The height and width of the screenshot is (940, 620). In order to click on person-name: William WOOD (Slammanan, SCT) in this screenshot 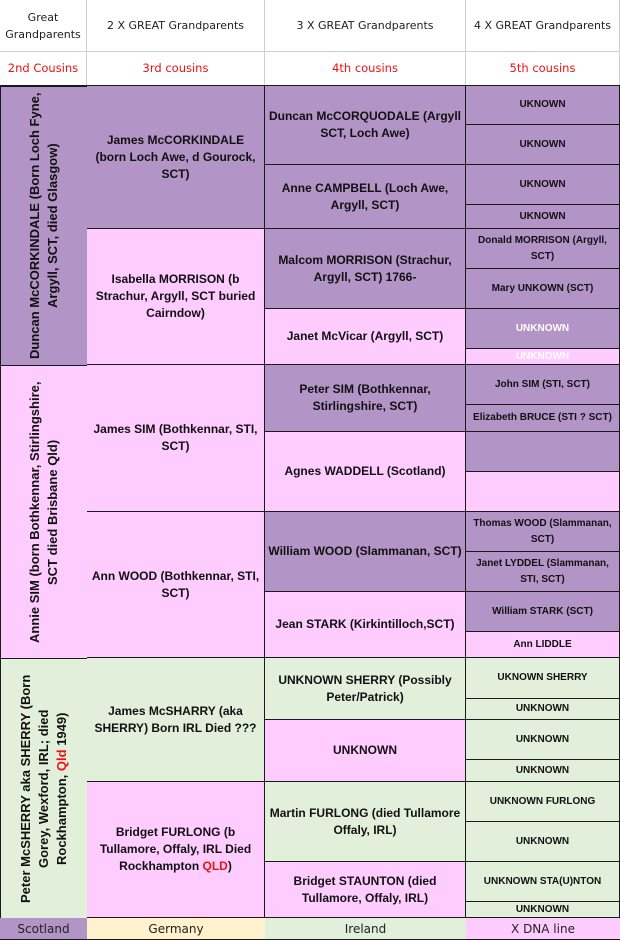, I will do `click(365, 551)`.